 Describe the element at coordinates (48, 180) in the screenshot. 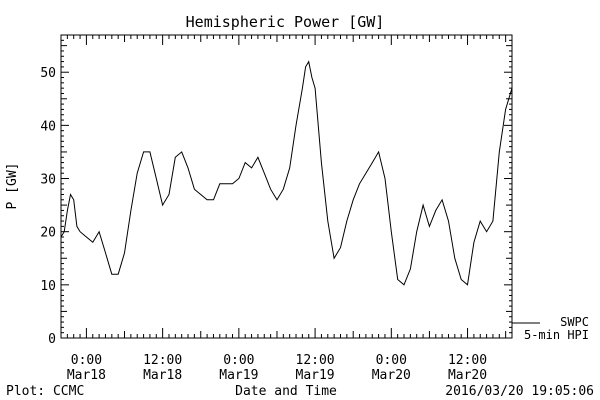

I see `y-tick-label: 30` at that location.